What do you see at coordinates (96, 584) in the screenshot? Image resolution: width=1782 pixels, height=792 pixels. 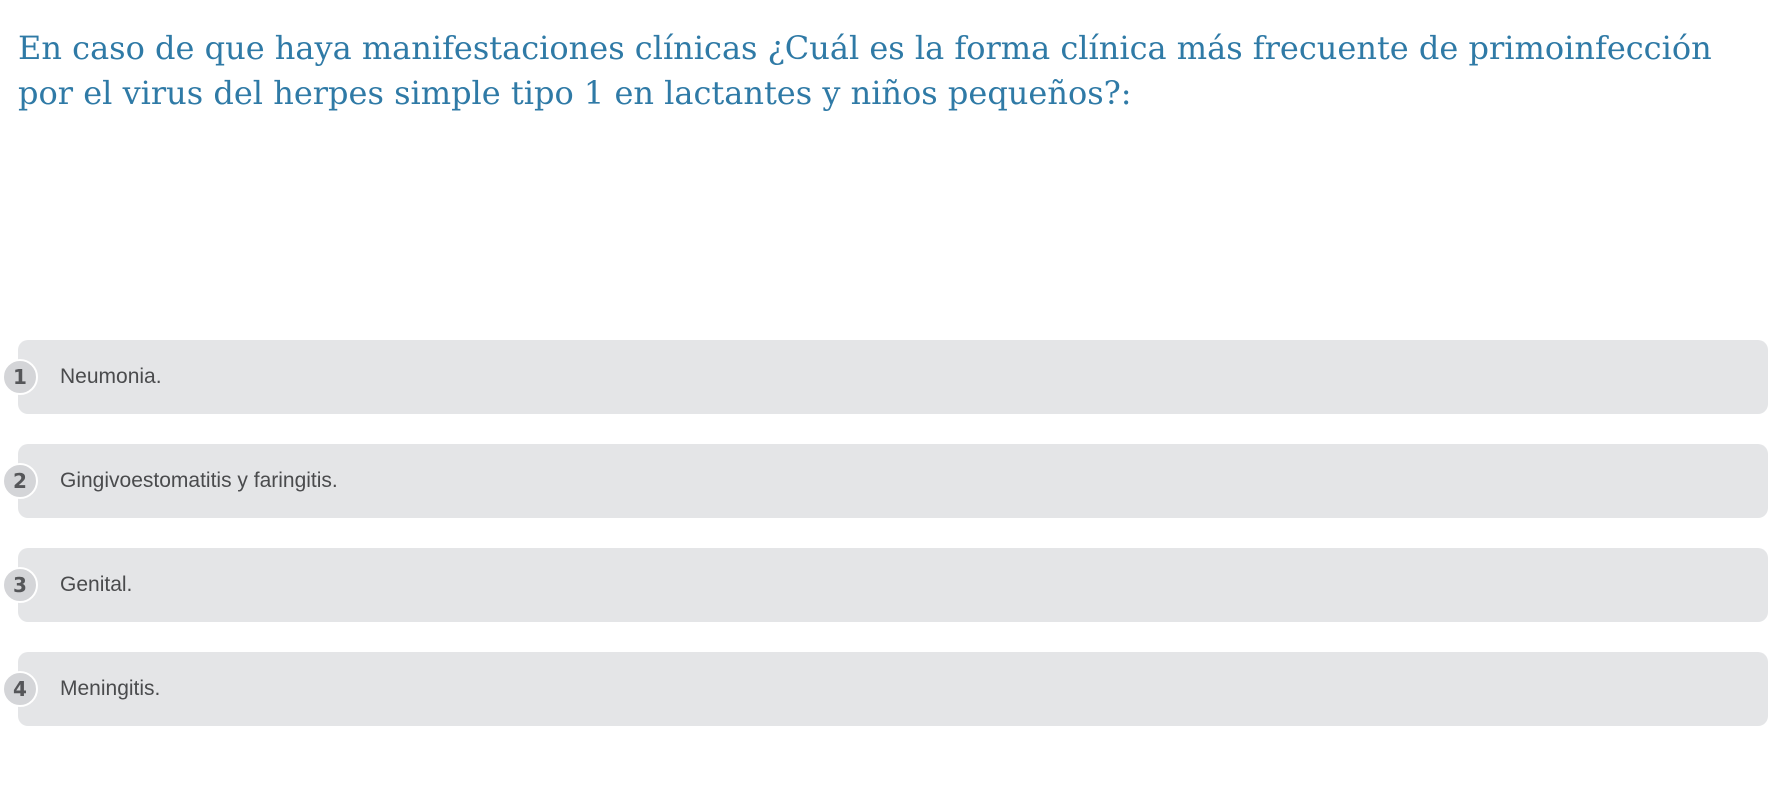 I see `option-label: Genital.` at bounding box center [96, 584].